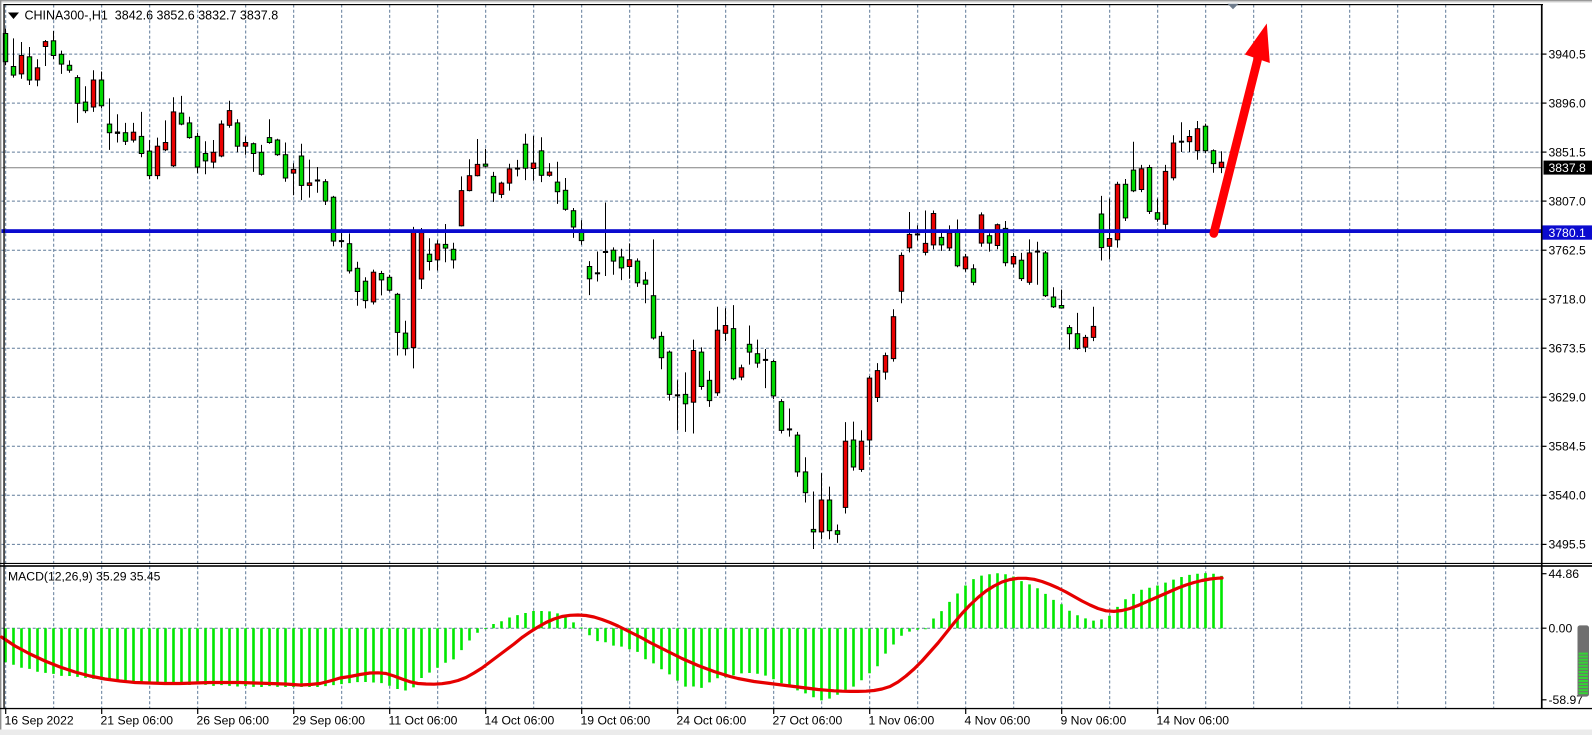 Image resolution: width=1592 pixels, height=735 pixels. What do you see at coordinates (1566, 700) in the screenshot?
I see `svg-text: -58.97` at bounding box center [1566, 700].